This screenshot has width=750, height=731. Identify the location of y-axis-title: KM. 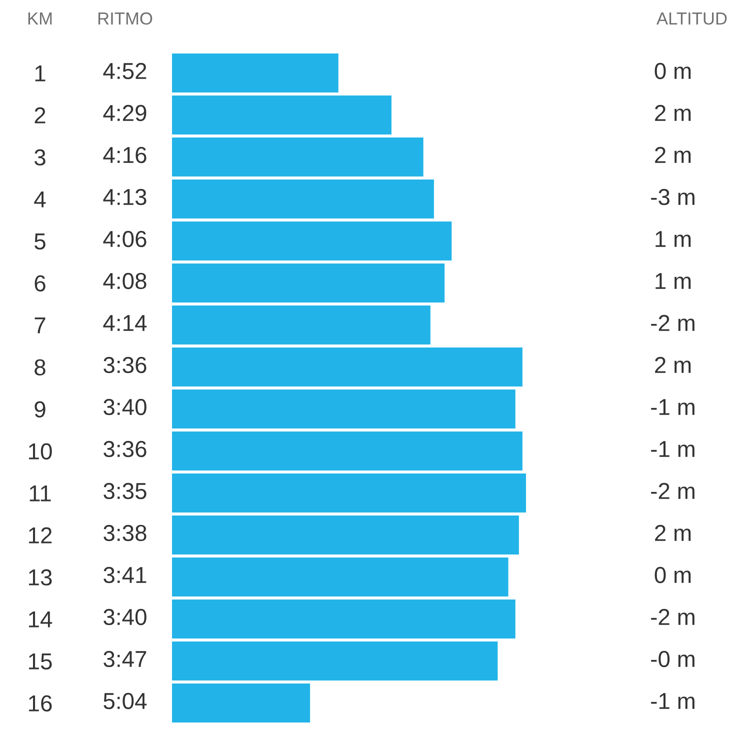
(40, 18).